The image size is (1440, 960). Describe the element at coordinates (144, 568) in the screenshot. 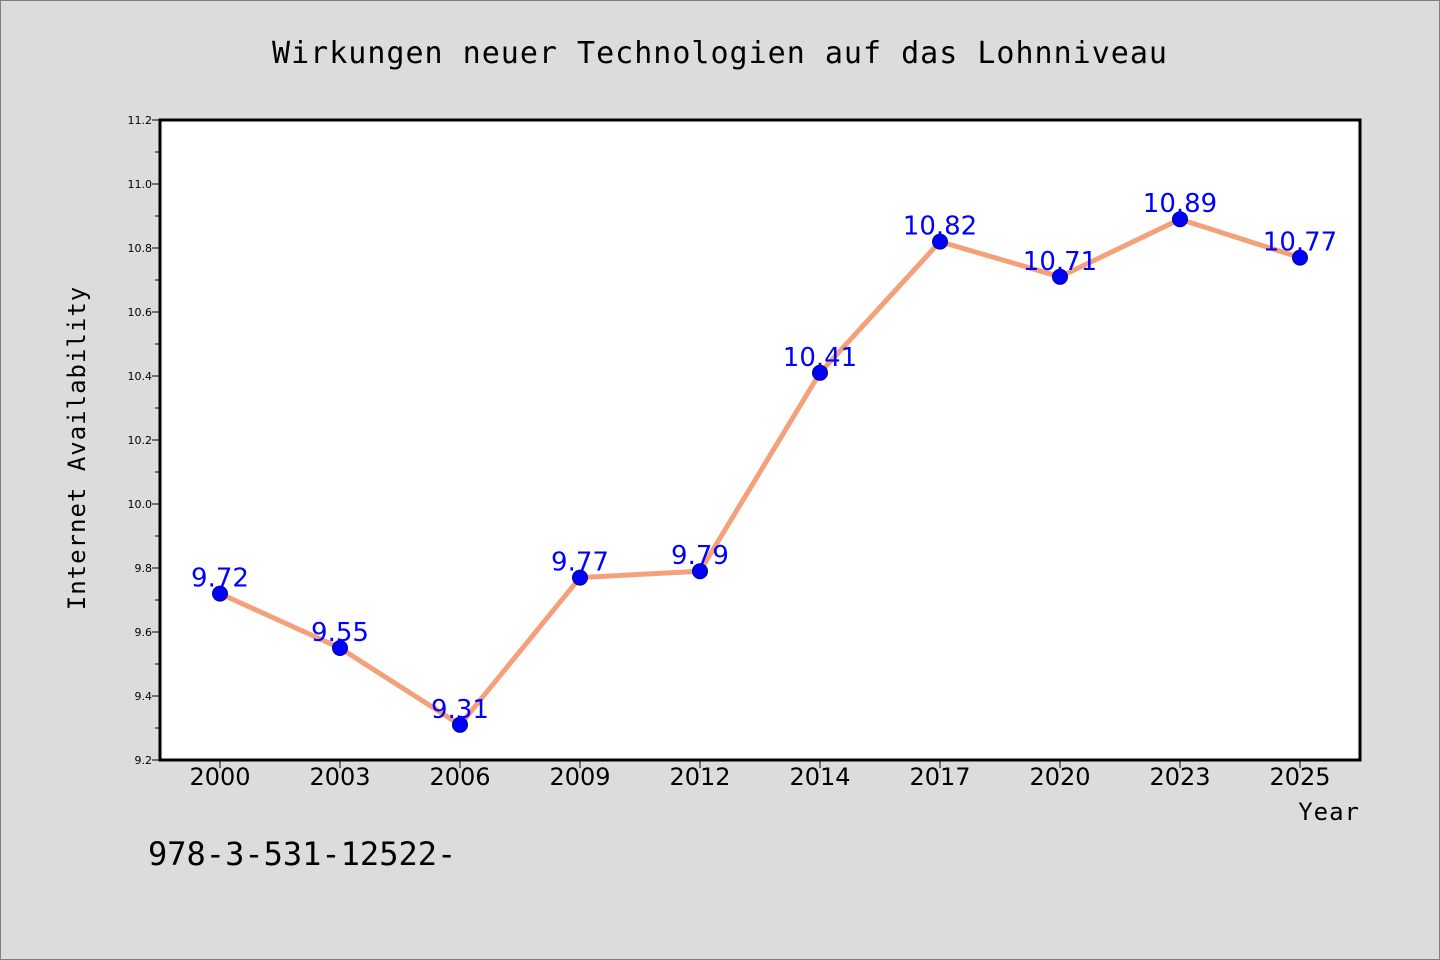

I see `y-tick-label: 9.8` at that location.